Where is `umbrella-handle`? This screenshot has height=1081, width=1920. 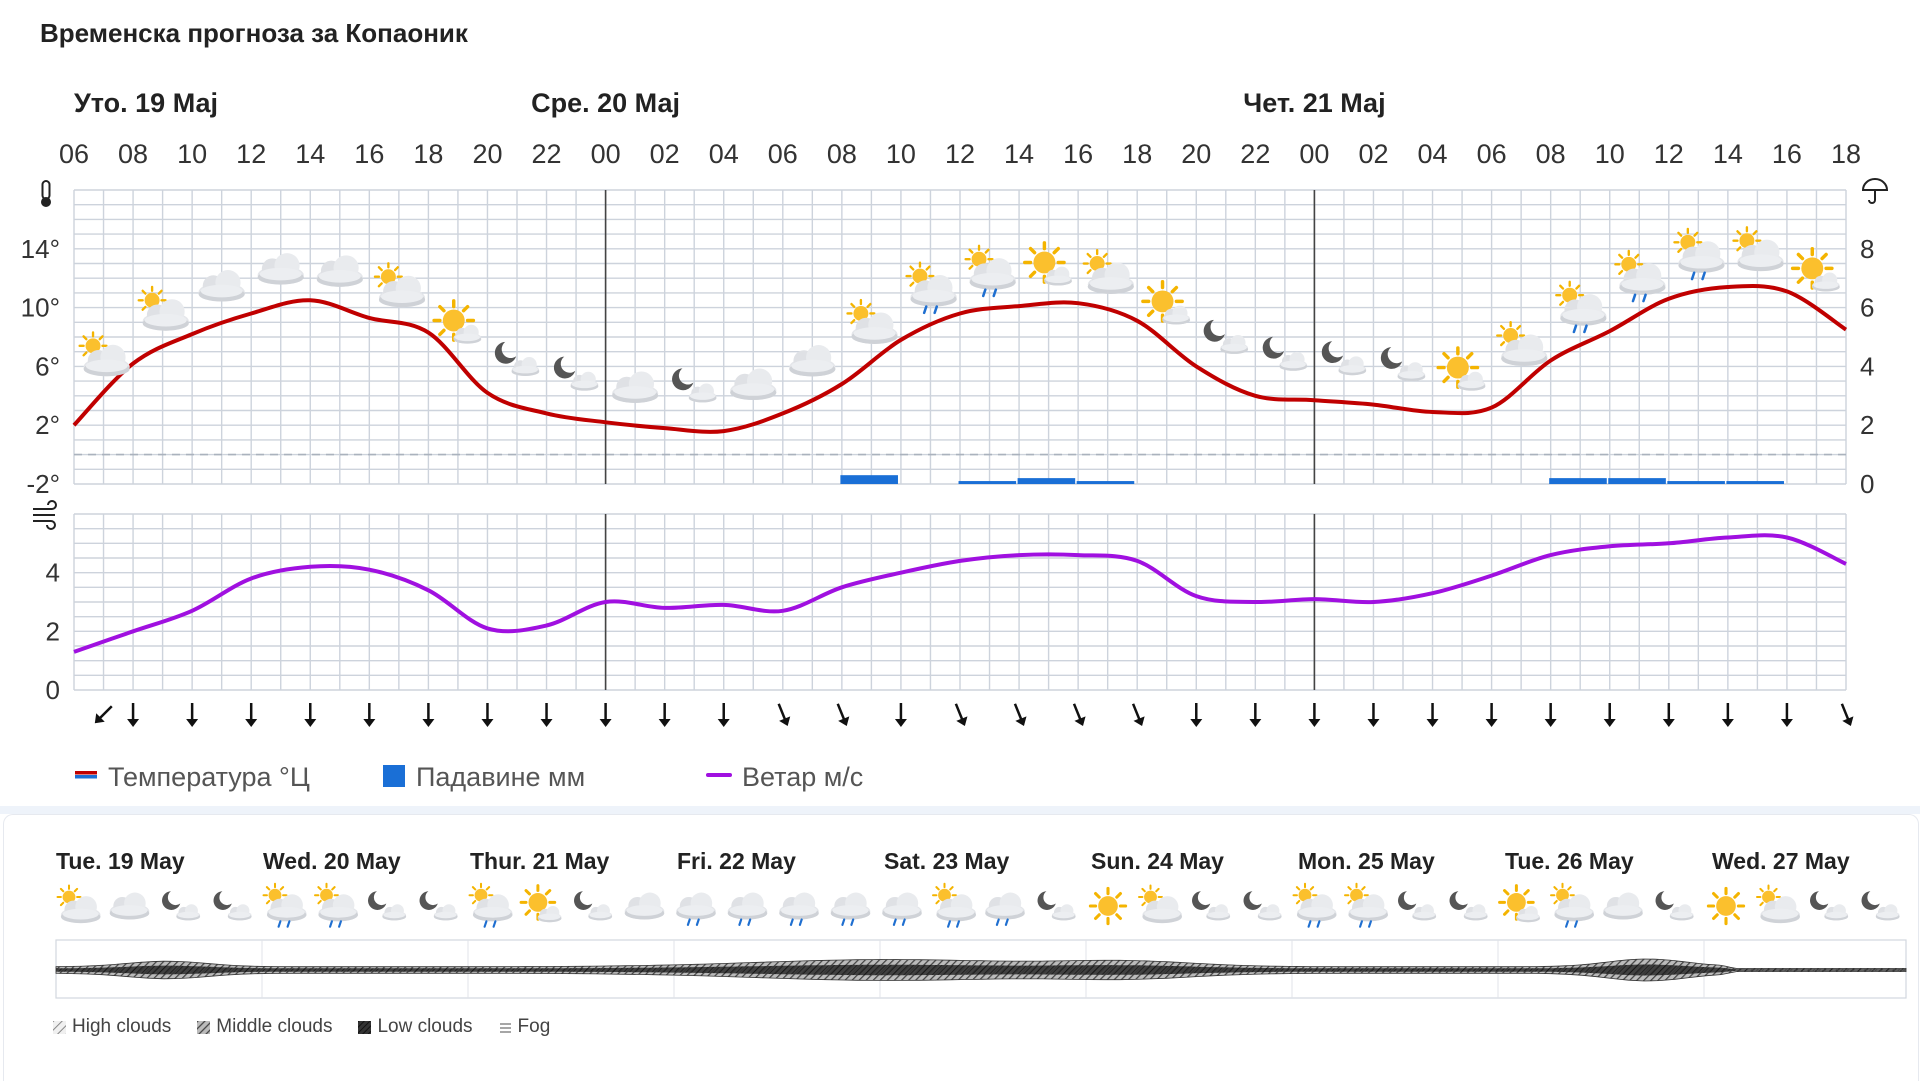
umbrella-handle is located at coordinates (1872, 196).